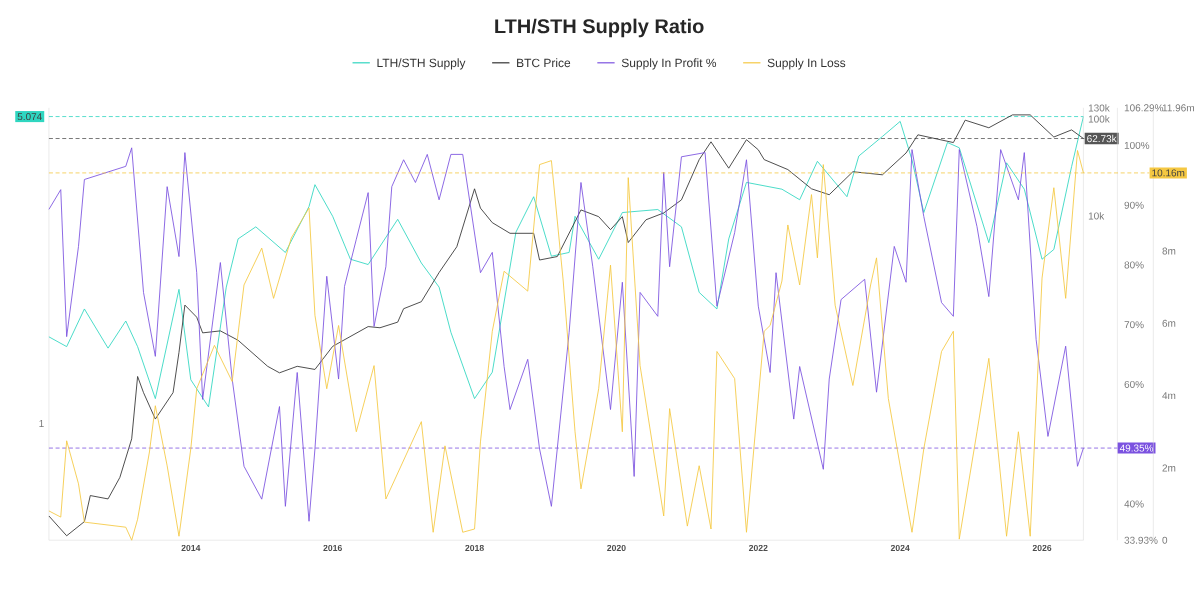 The width and height of the screenshot is (1199, 607). Describe the element at coordinates (1165, 540) in the screenshot. I see `y2-tick-label: 0` at that location.